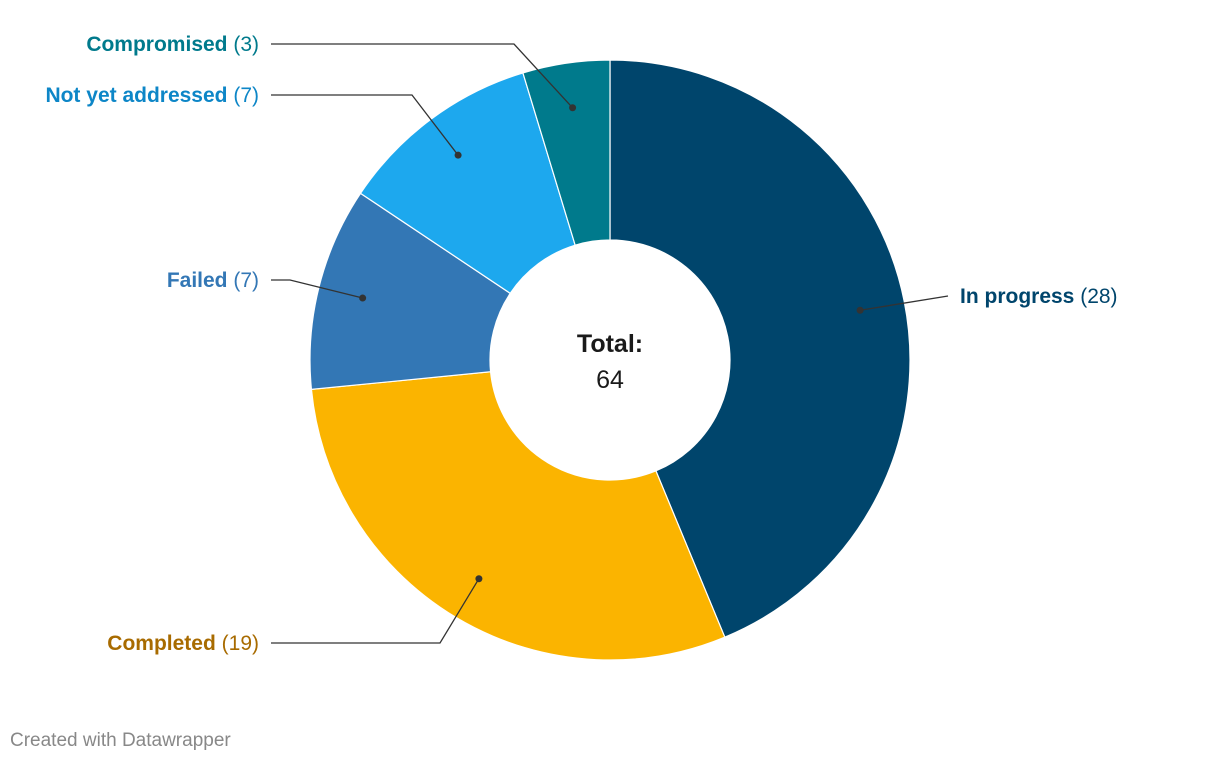  I want to click on slice-label-value: (3), so click(244, 44).